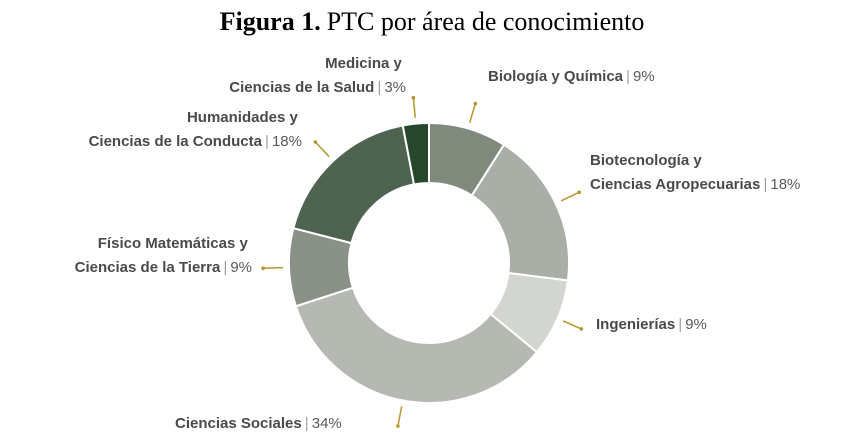 The width and height of the screenshot is (864, 435). Describe the element at coordinates (675, 184) in the screenshot. I see `label-line: Ciencias Agropecuarias` at that location.